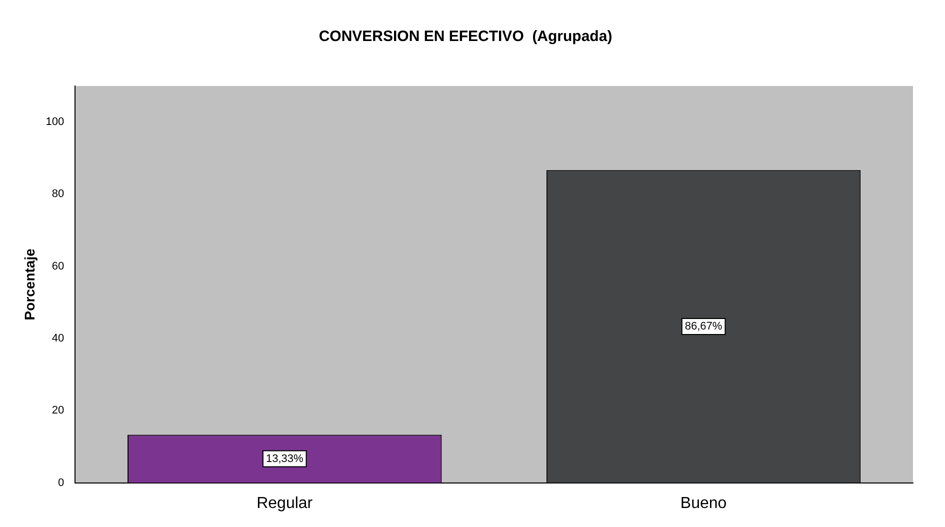 Image resolution: width=945 pixels, height=527 pixels. Describe the element at coordinates (703, 326) in the screenshot. I see `data-label: 86,67%` at that location.